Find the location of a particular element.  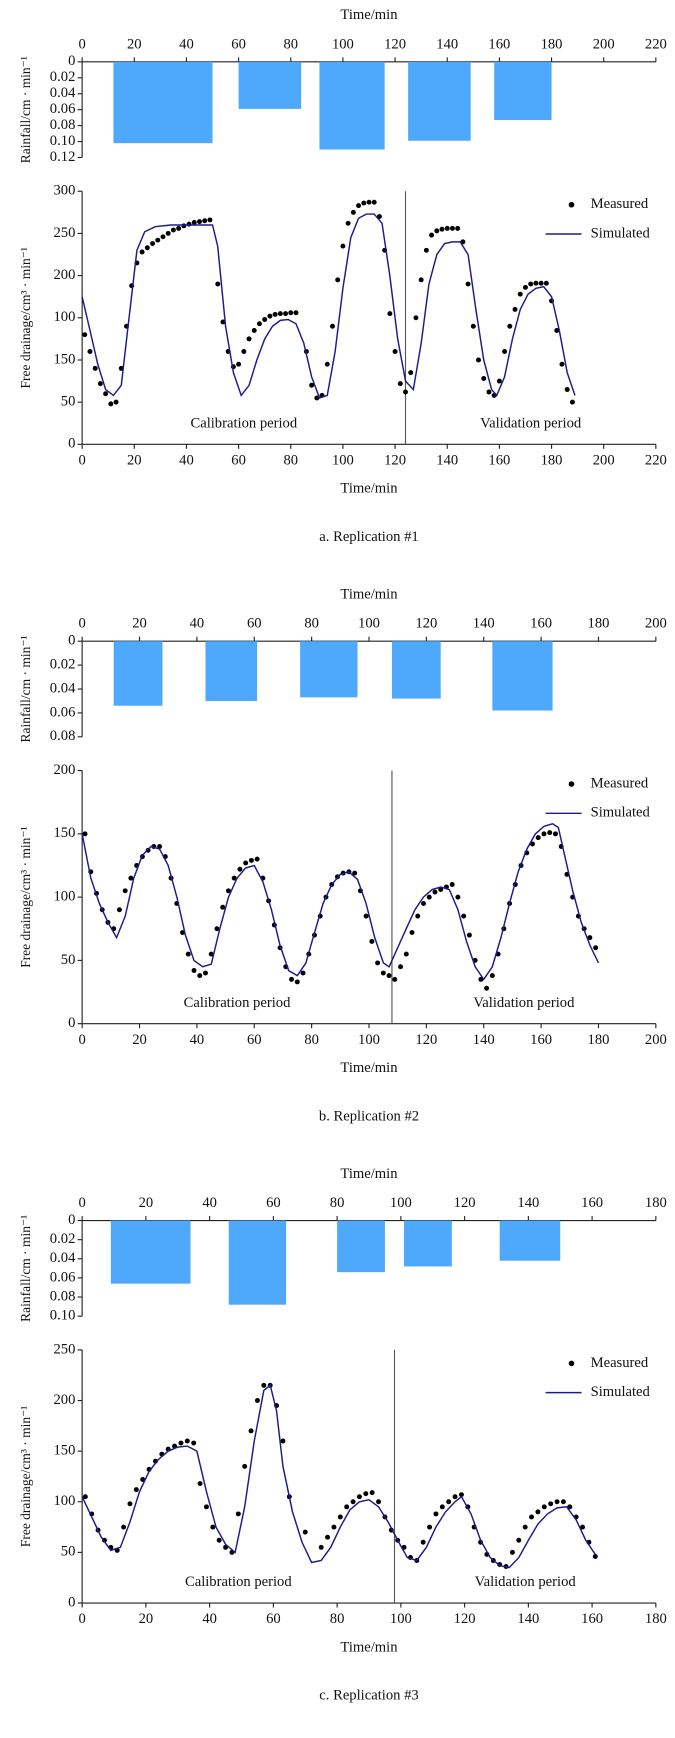

legend-label: Simulated is located at coordinates (621, 233).